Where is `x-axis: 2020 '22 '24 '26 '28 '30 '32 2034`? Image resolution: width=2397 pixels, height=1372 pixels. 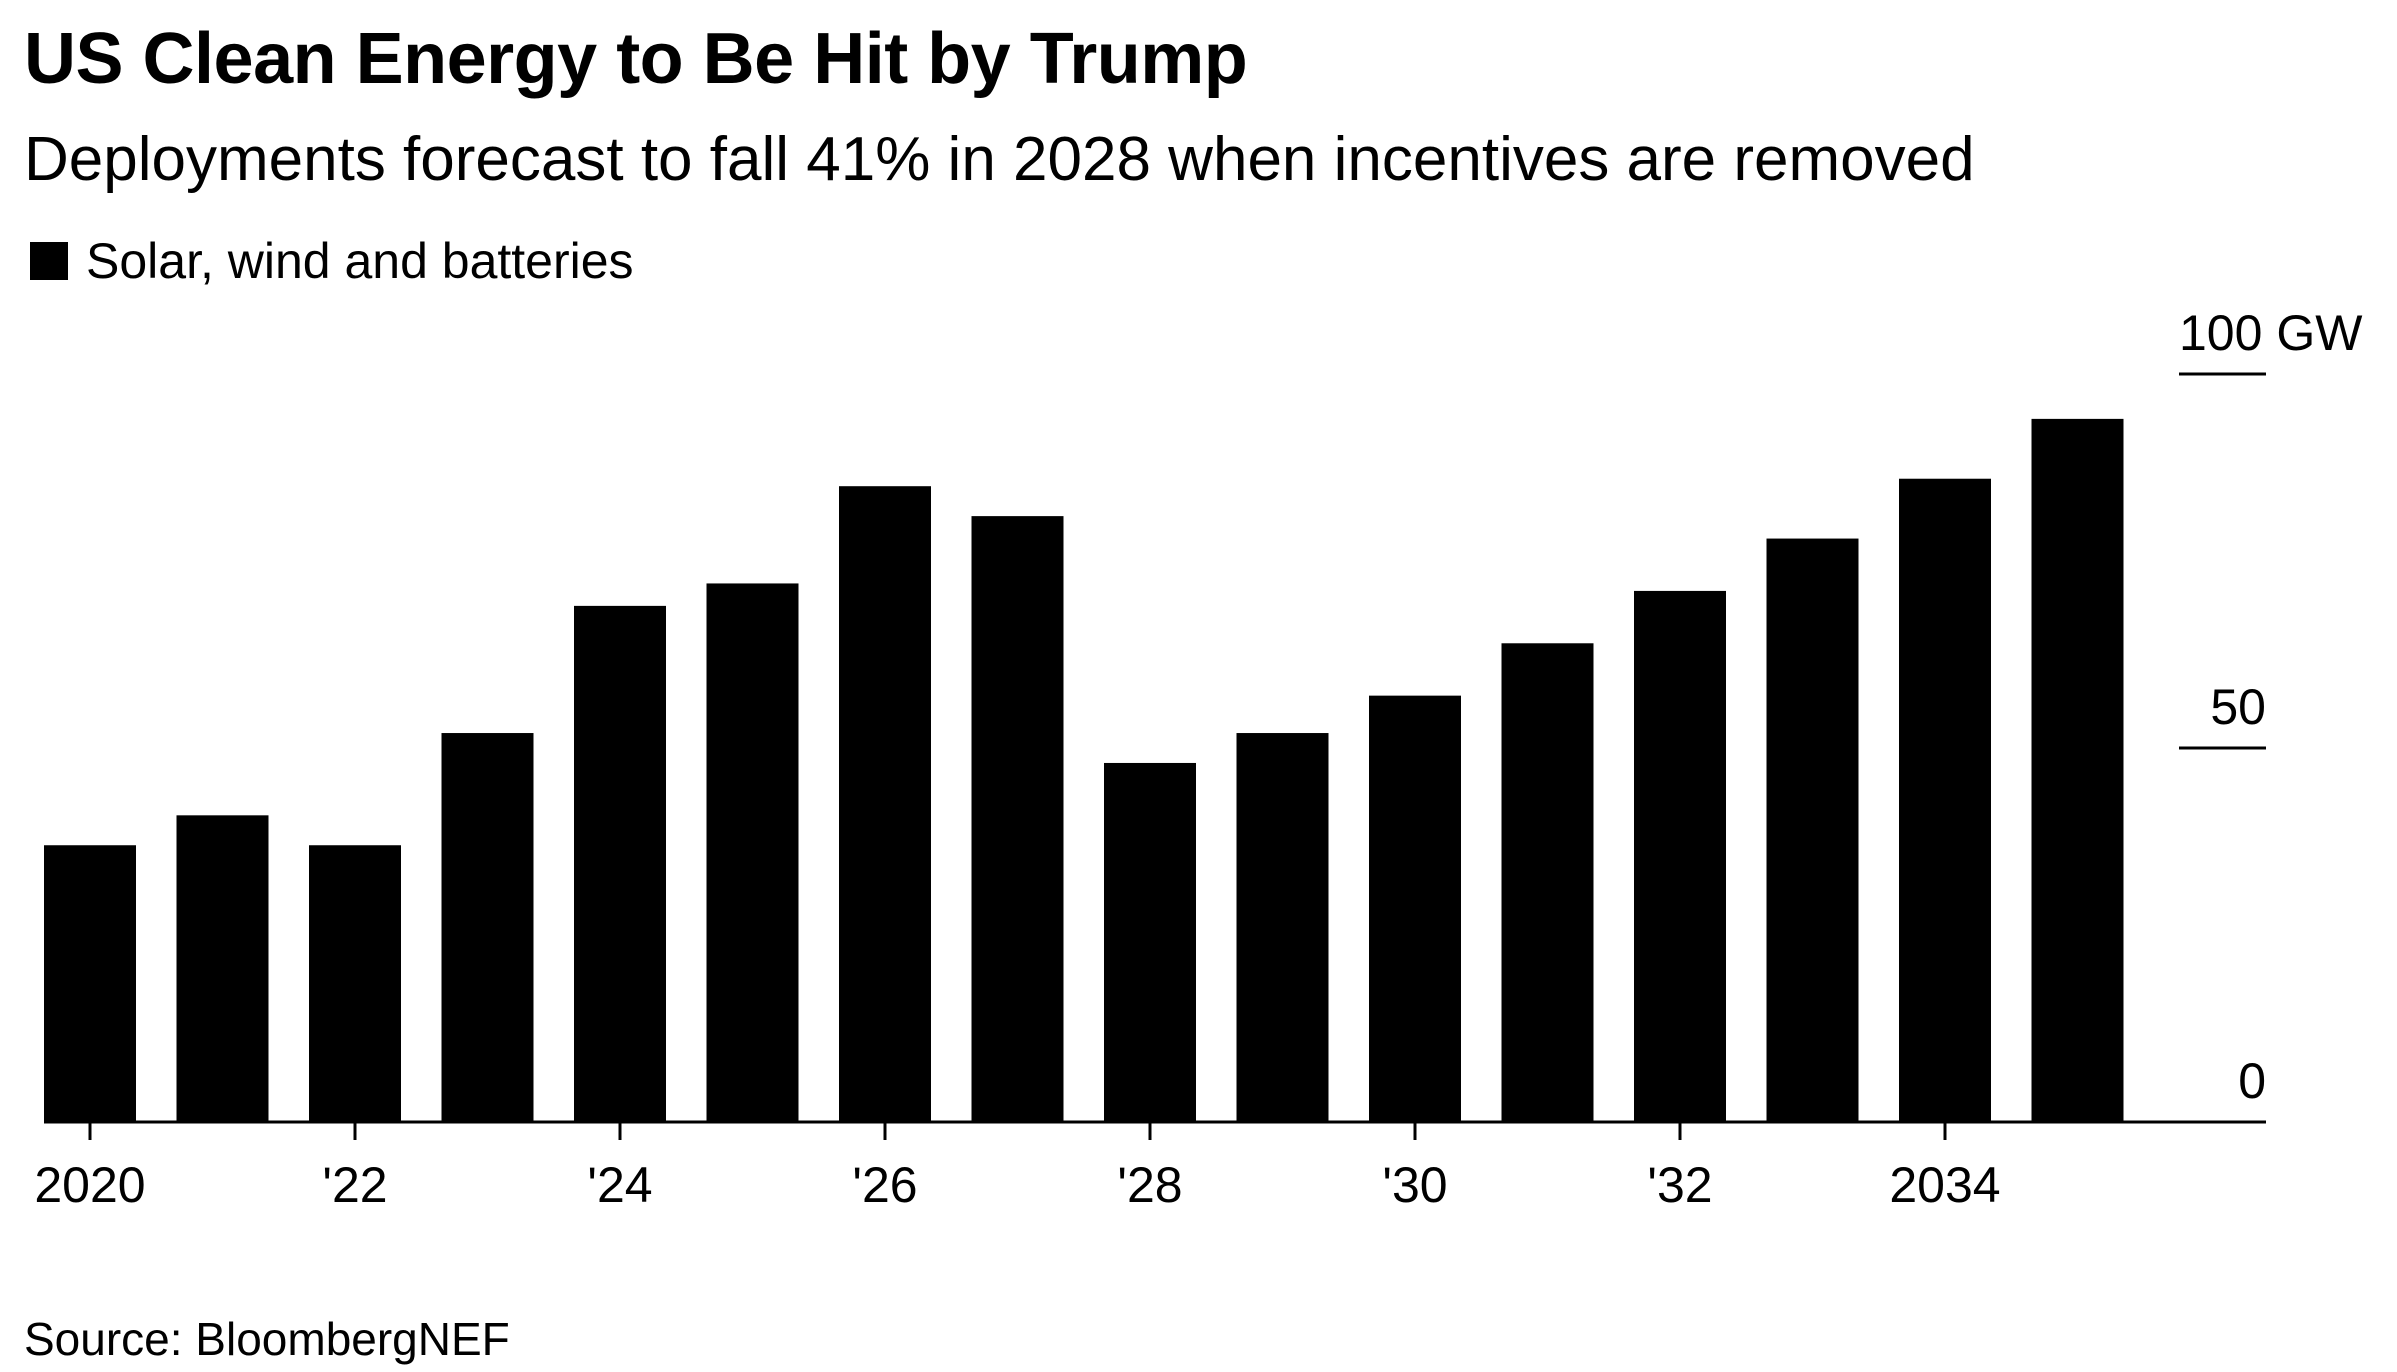 x-axis: 2020 '22 '24 '26 '28 '30 '32 2034 is located at coordinates (1150, 1166).